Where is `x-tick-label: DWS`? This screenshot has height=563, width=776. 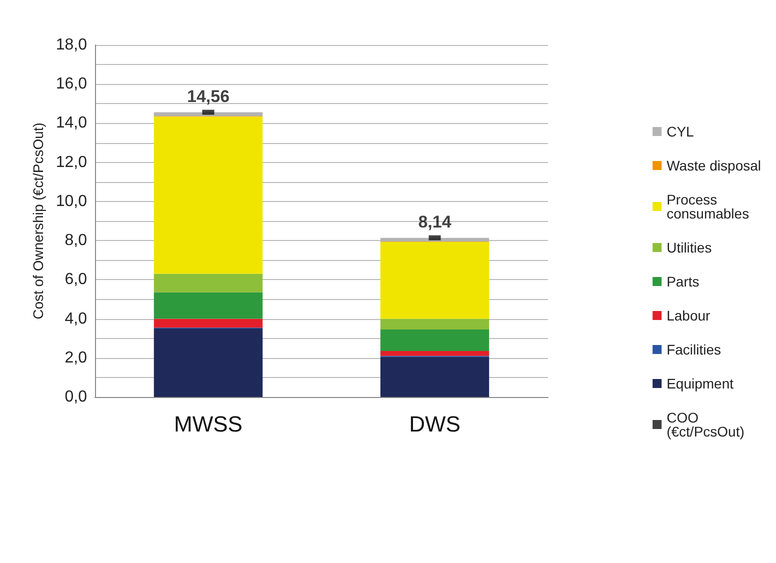
x-tick-label: DWS is located at coordinates (434, 424).